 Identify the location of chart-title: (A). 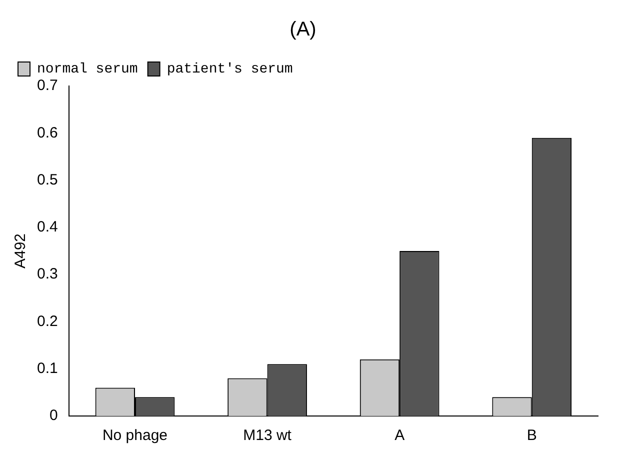
(303, 29).